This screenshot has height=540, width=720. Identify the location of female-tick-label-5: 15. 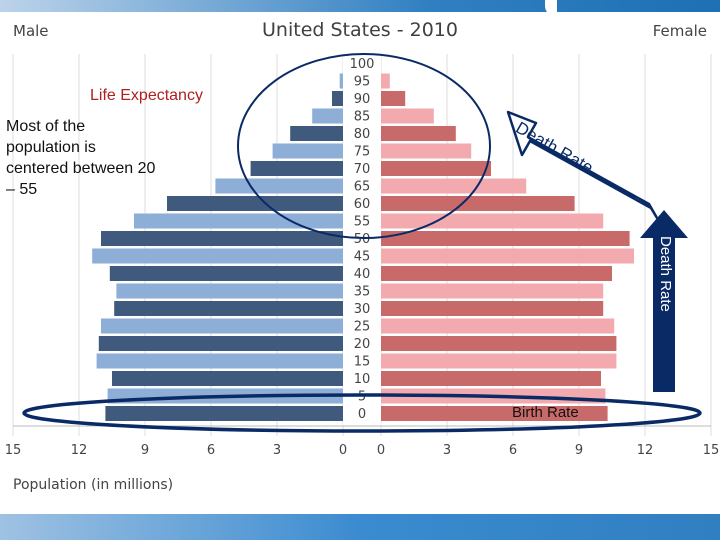
(711, 450).